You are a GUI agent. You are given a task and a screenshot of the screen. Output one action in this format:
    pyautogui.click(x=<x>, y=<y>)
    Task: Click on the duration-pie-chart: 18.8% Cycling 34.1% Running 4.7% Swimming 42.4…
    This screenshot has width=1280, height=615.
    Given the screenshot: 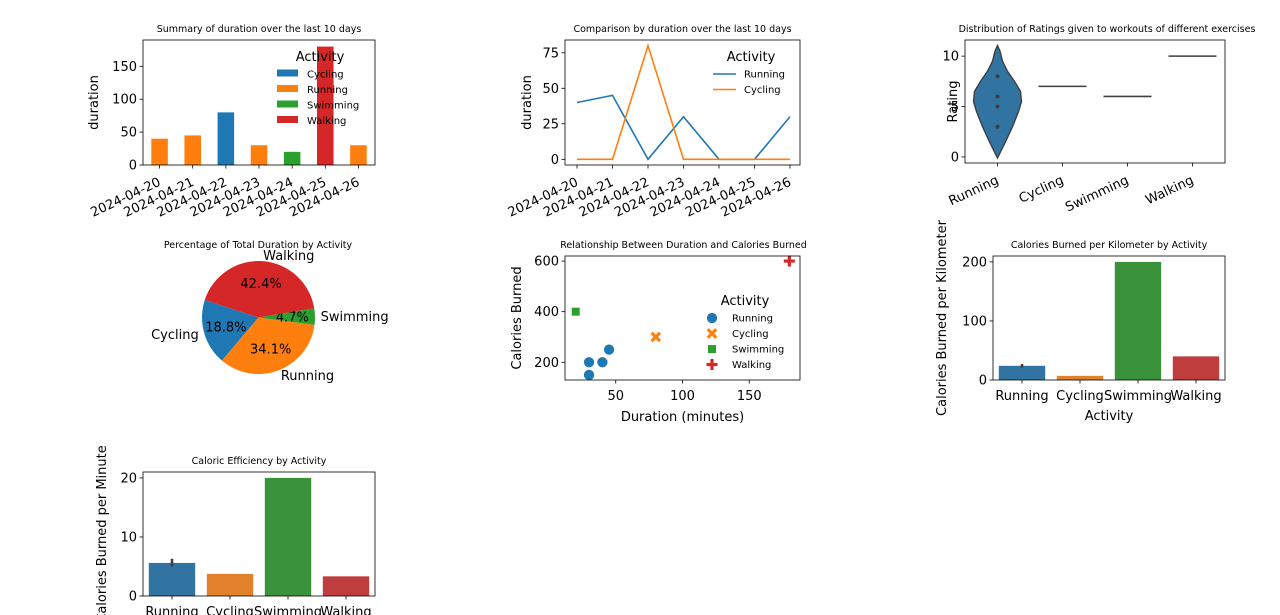 What is the action you would take?
    pyautogui.click(x=270, y=312)
    